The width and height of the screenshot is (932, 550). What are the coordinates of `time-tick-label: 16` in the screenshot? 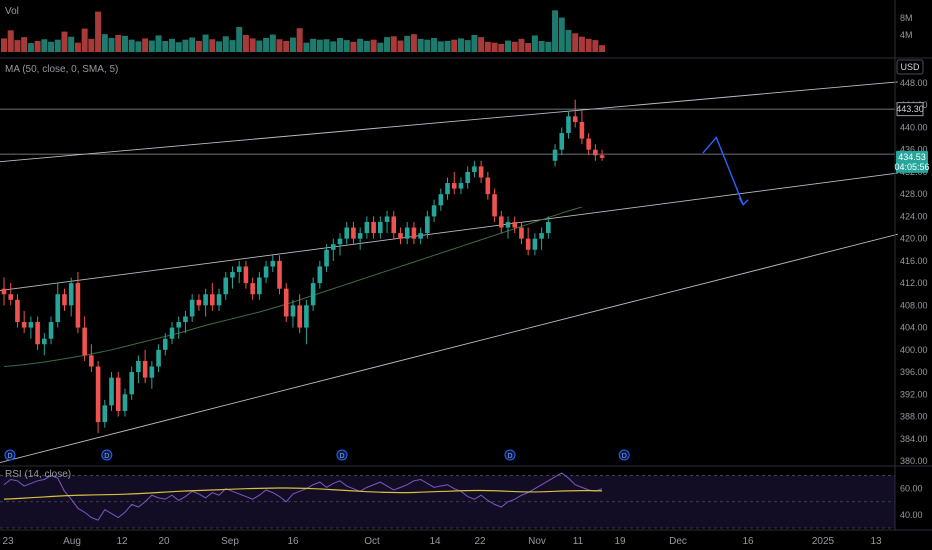 It's located at (748, 541).